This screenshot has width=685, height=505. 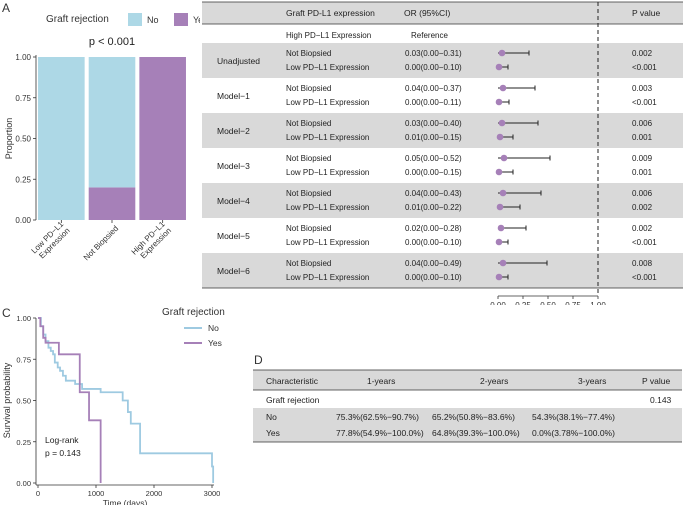 I want to click on row-or-text: 0.01(0.00−0.15), so click(x=433, y=137).